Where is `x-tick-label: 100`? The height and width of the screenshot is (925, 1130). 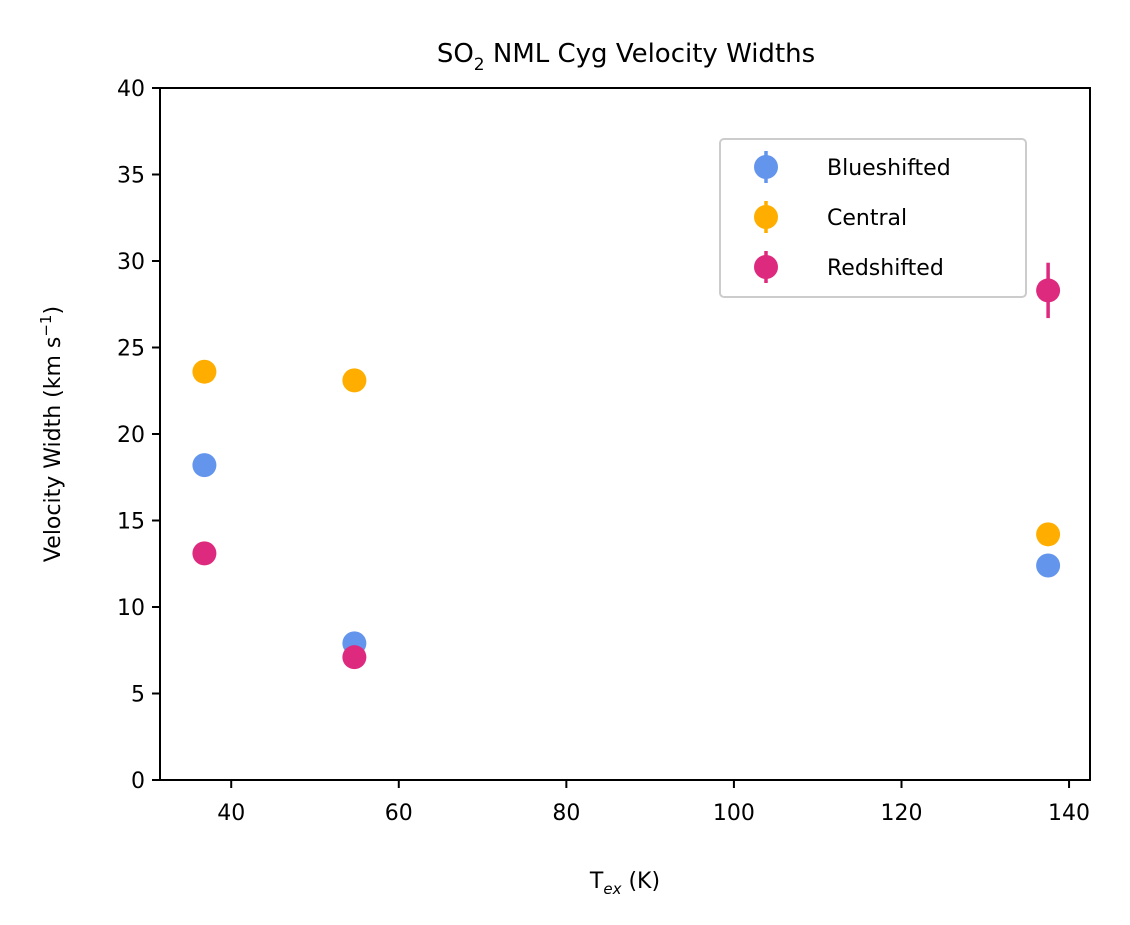
x-tick-label: 100 is located at coordinates (734, 813).